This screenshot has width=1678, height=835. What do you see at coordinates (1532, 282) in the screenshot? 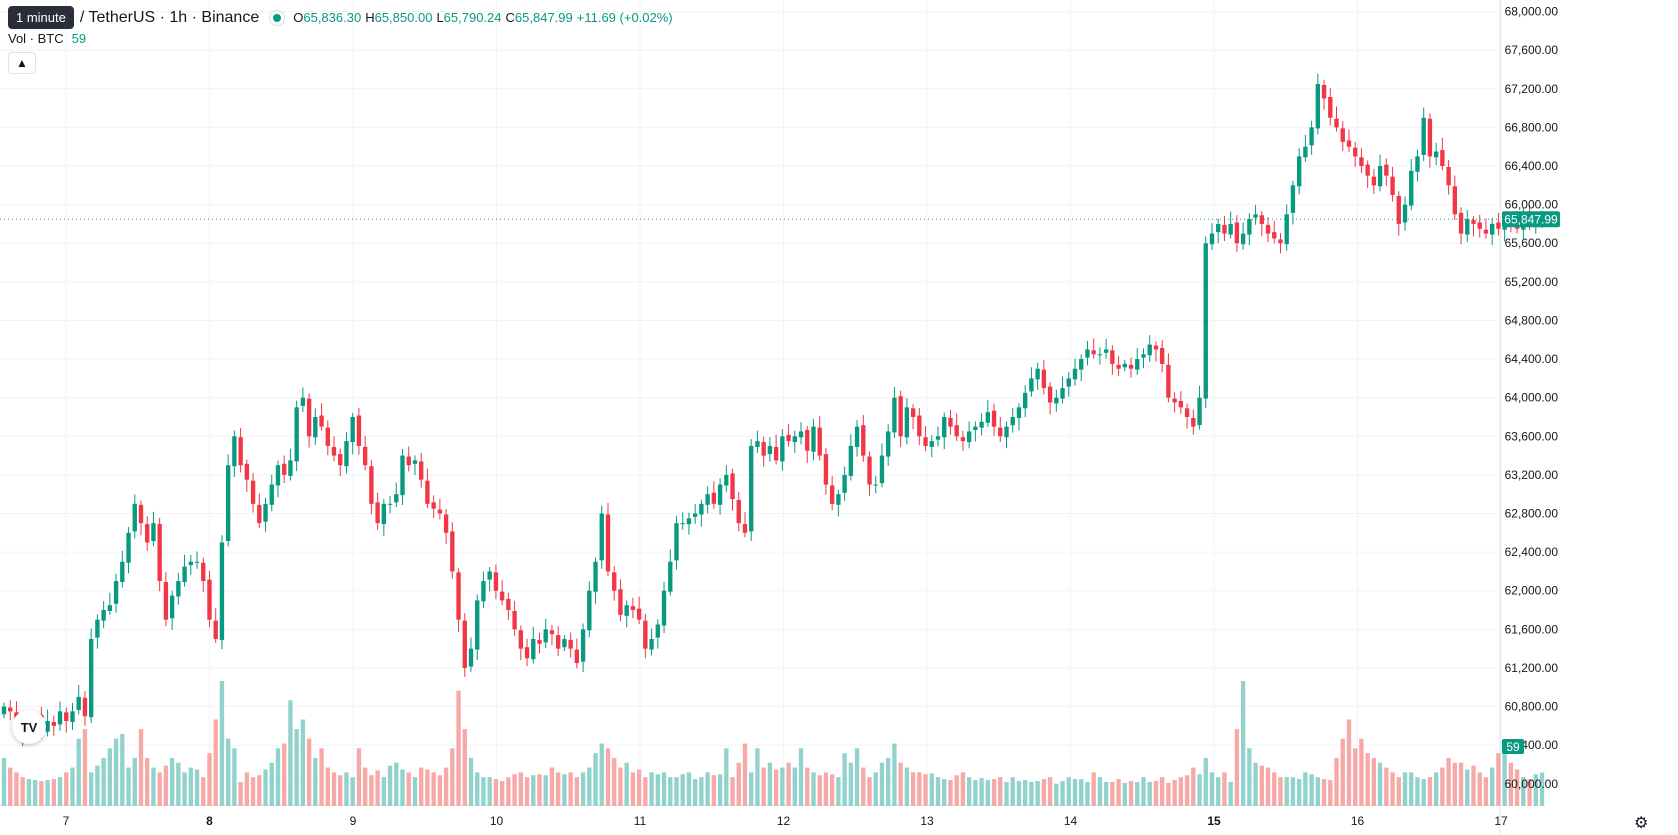
I see `y-tick-label: 65,200.00` at bounding box center [1532, 282].